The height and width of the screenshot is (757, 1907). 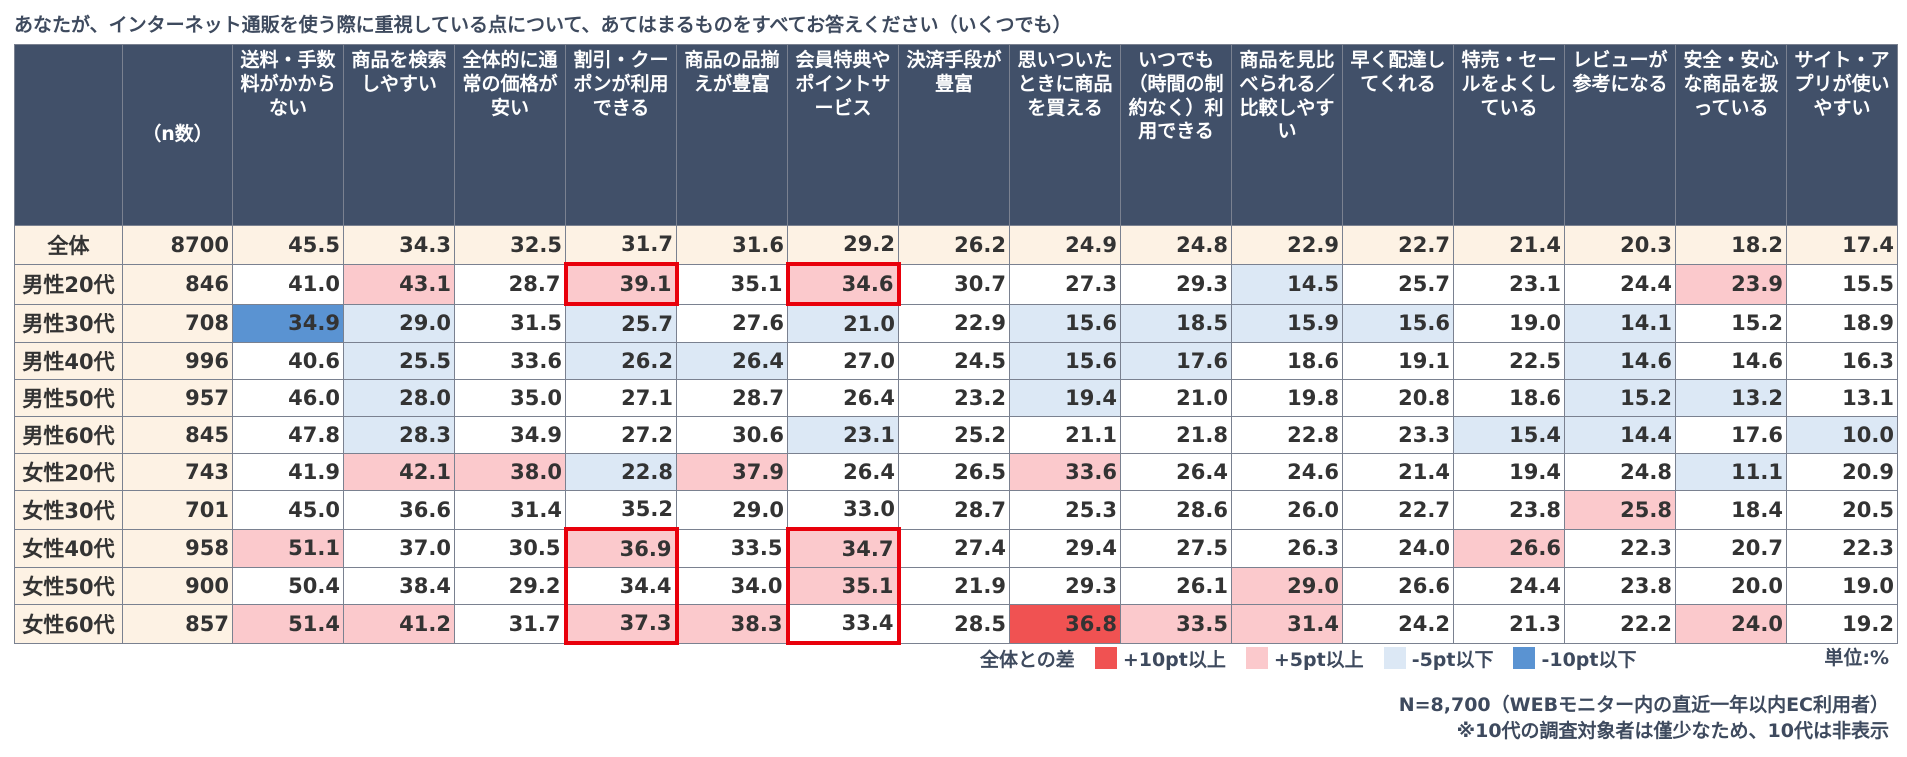 What do you see at coordinates (399, 472) in the screenshot?
I see `value-cell: 42.1` at bounding box center [399, 472].